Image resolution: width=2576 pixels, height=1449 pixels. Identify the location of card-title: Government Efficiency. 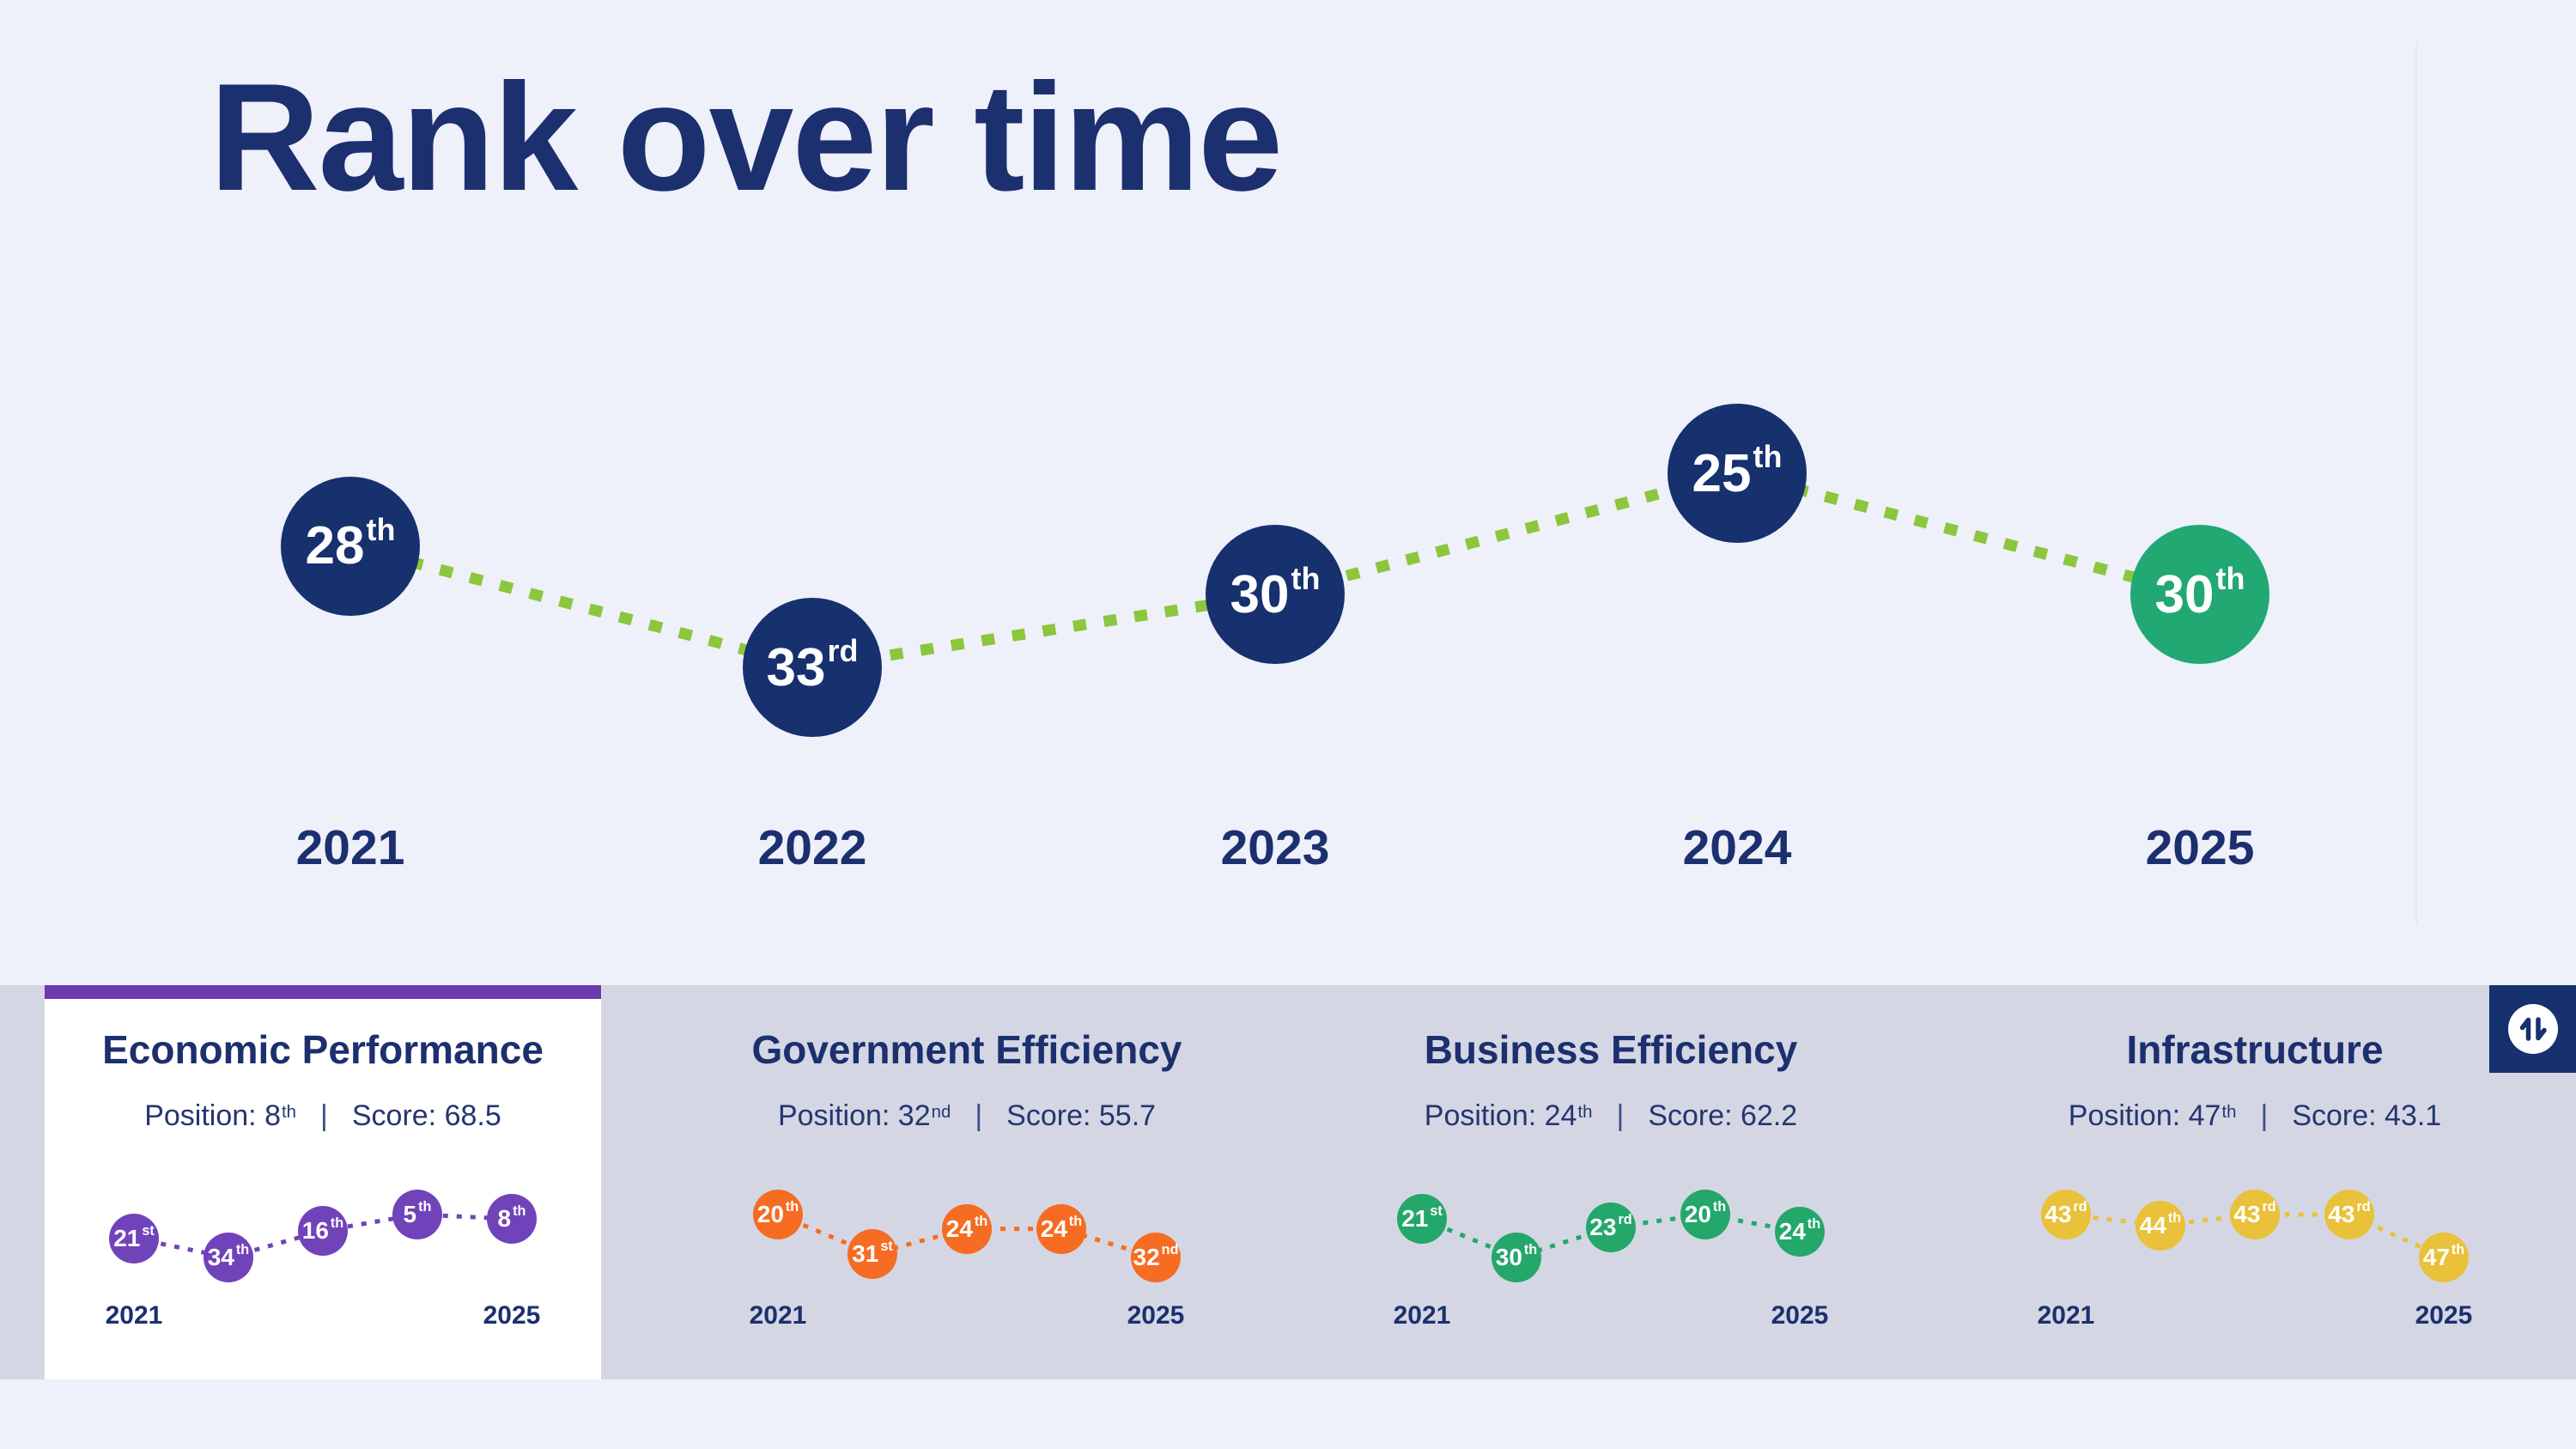
(966, 1049).